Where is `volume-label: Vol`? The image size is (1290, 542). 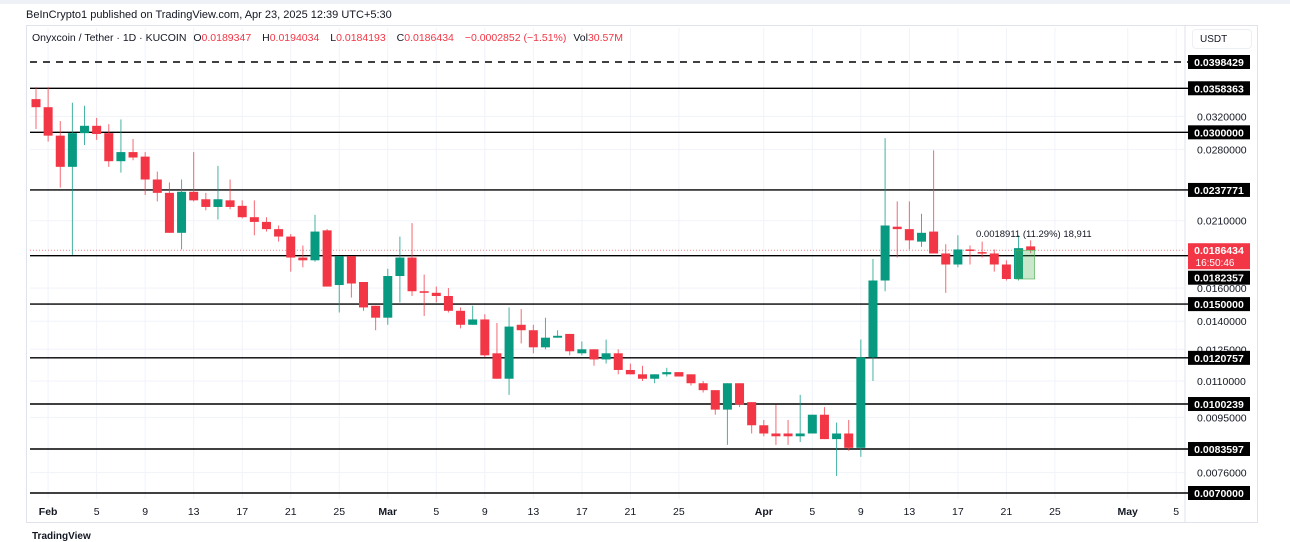 volume-label: Vol is located at coordinates (580, 38).